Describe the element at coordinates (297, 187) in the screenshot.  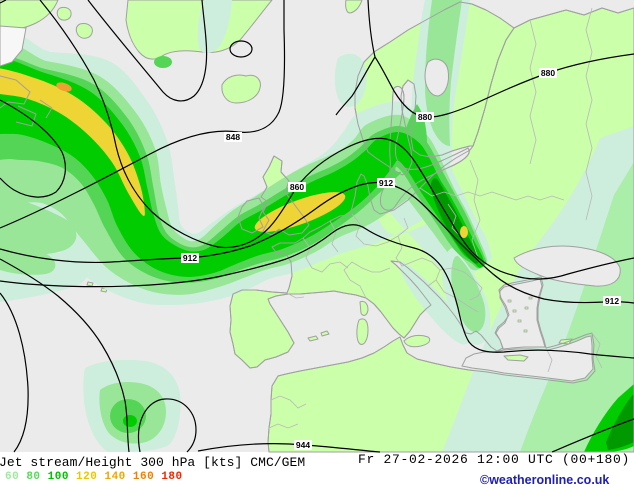
I see `svg-text: 860` at that location.